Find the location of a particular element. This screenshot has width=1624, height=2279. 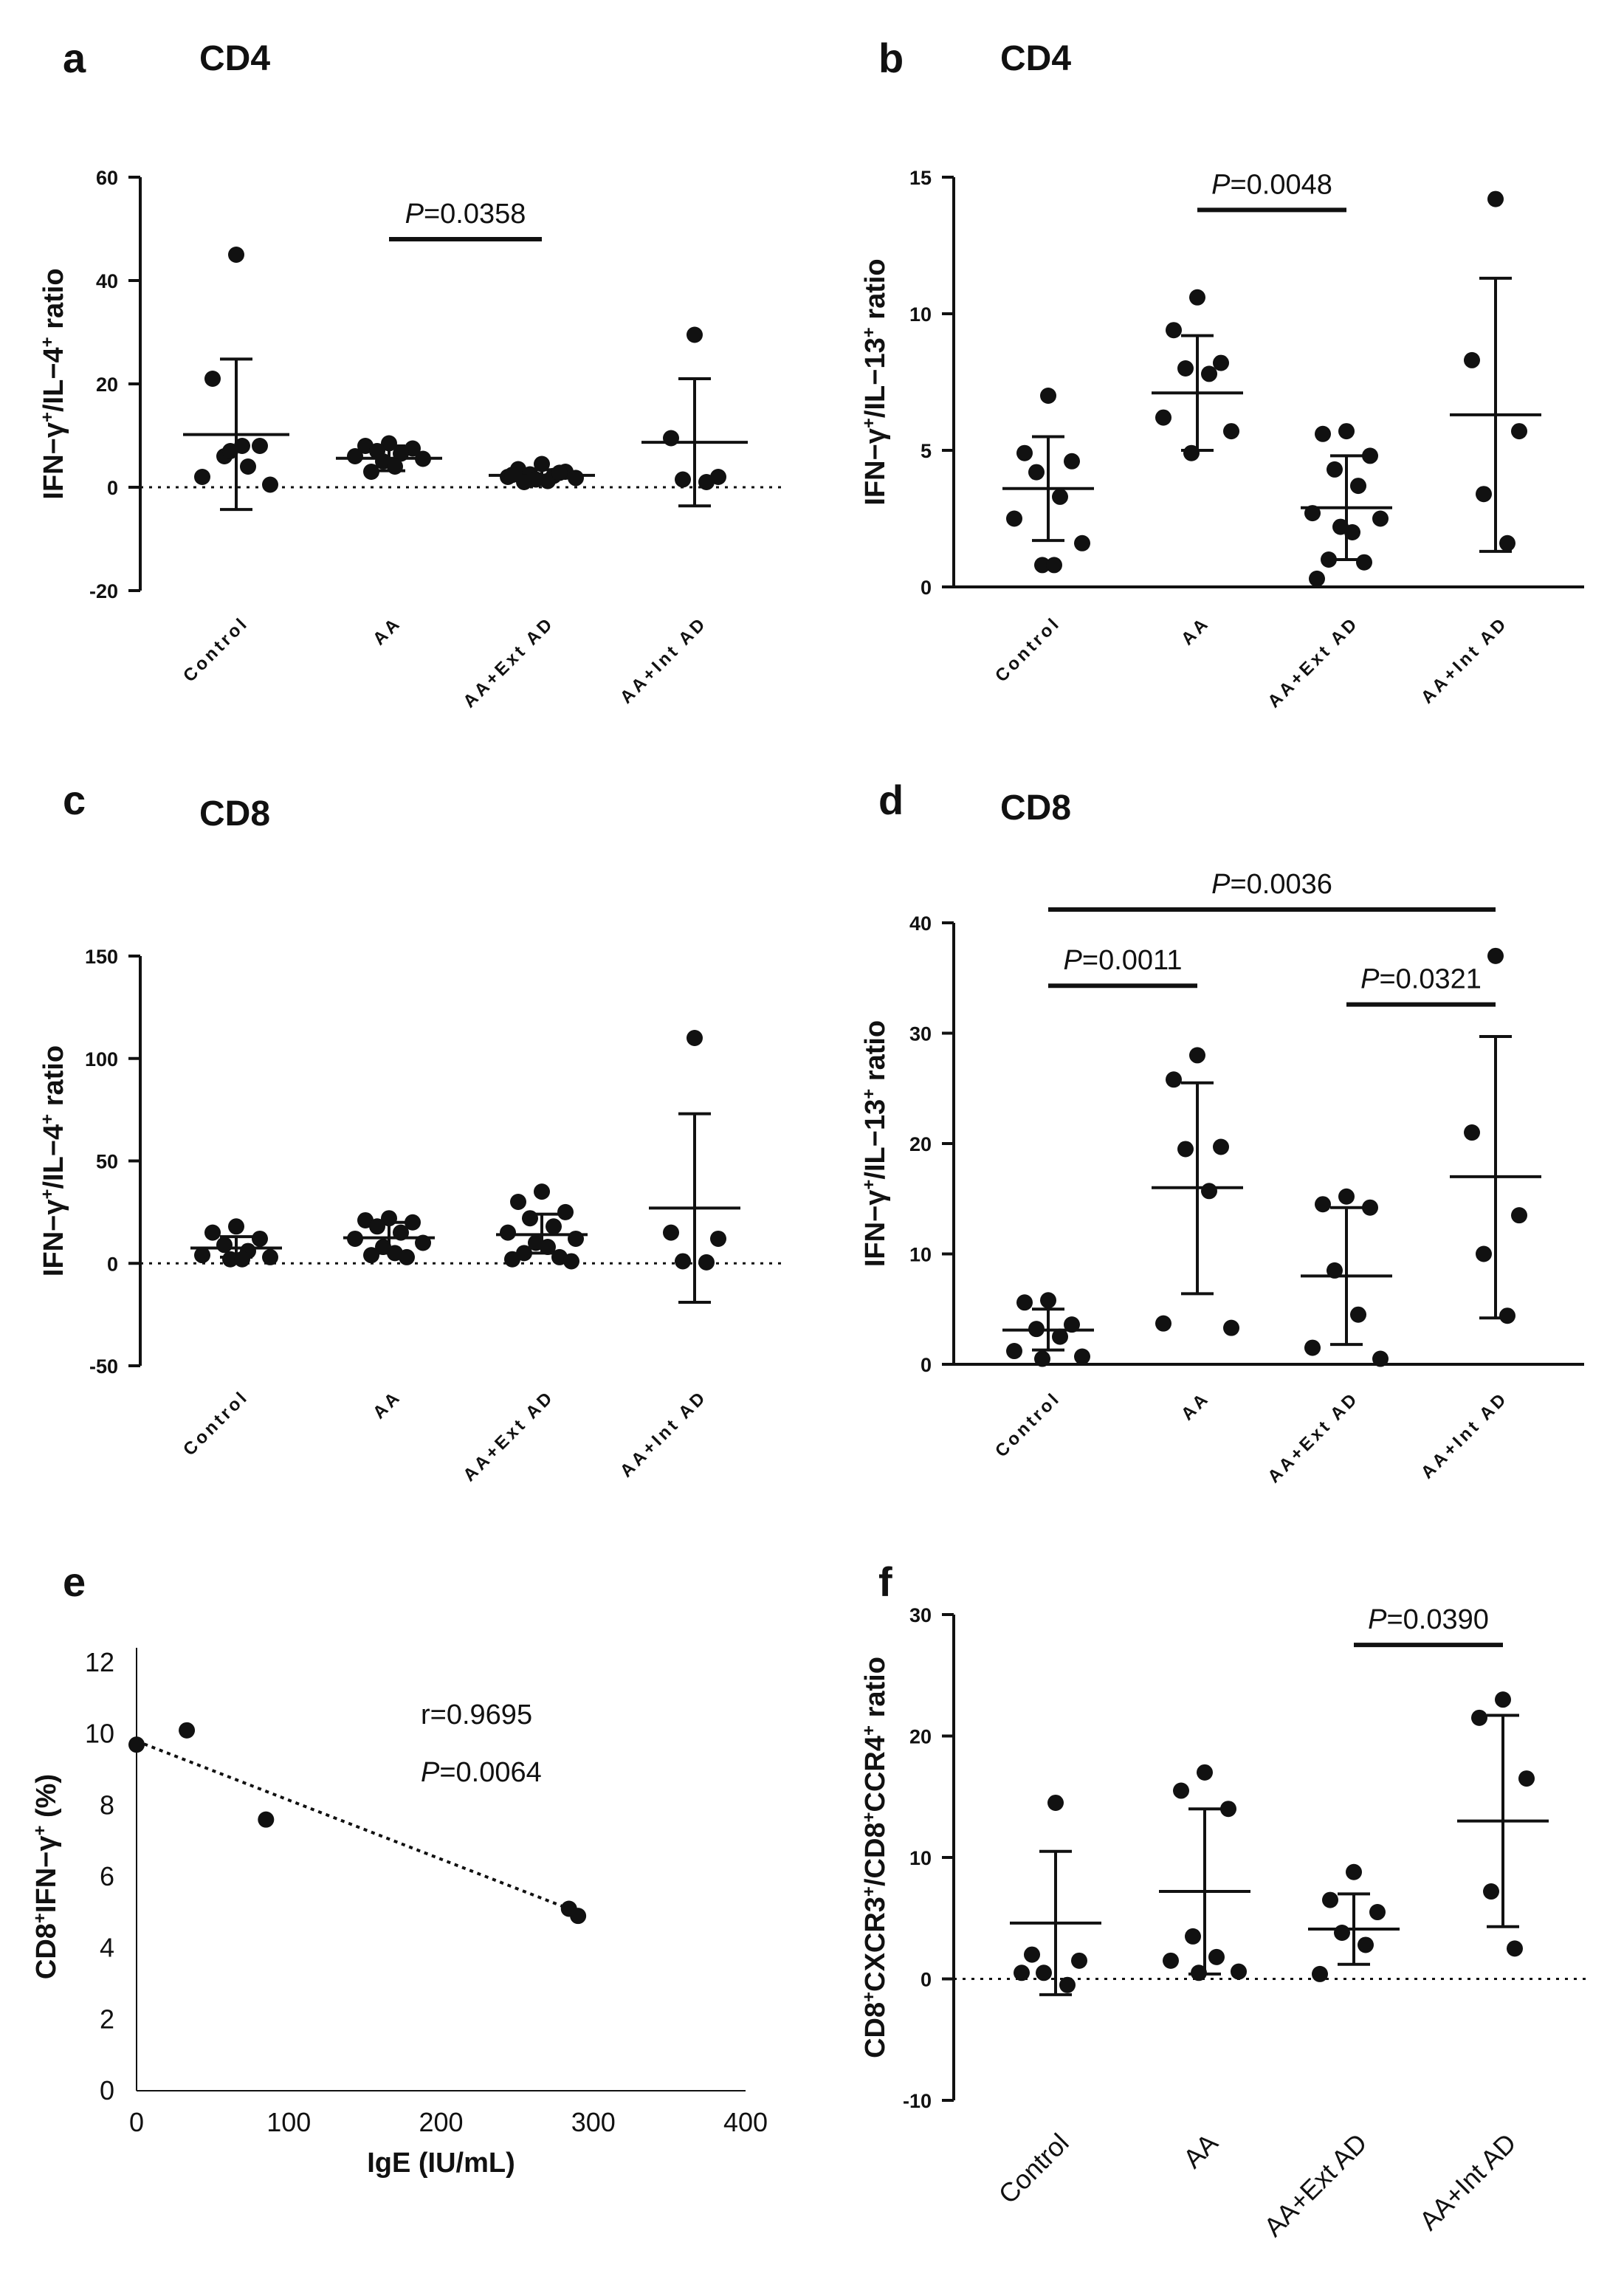

x-tick-label-e: 100 is located at coordinates (288, 2122).